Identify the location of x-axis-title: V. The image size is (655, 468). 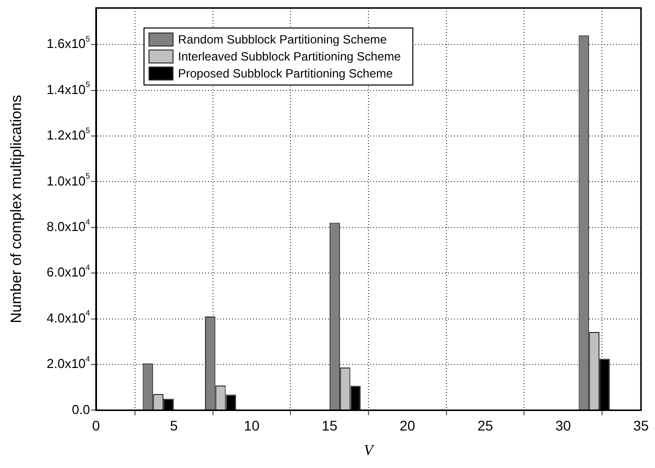
(369, 450).